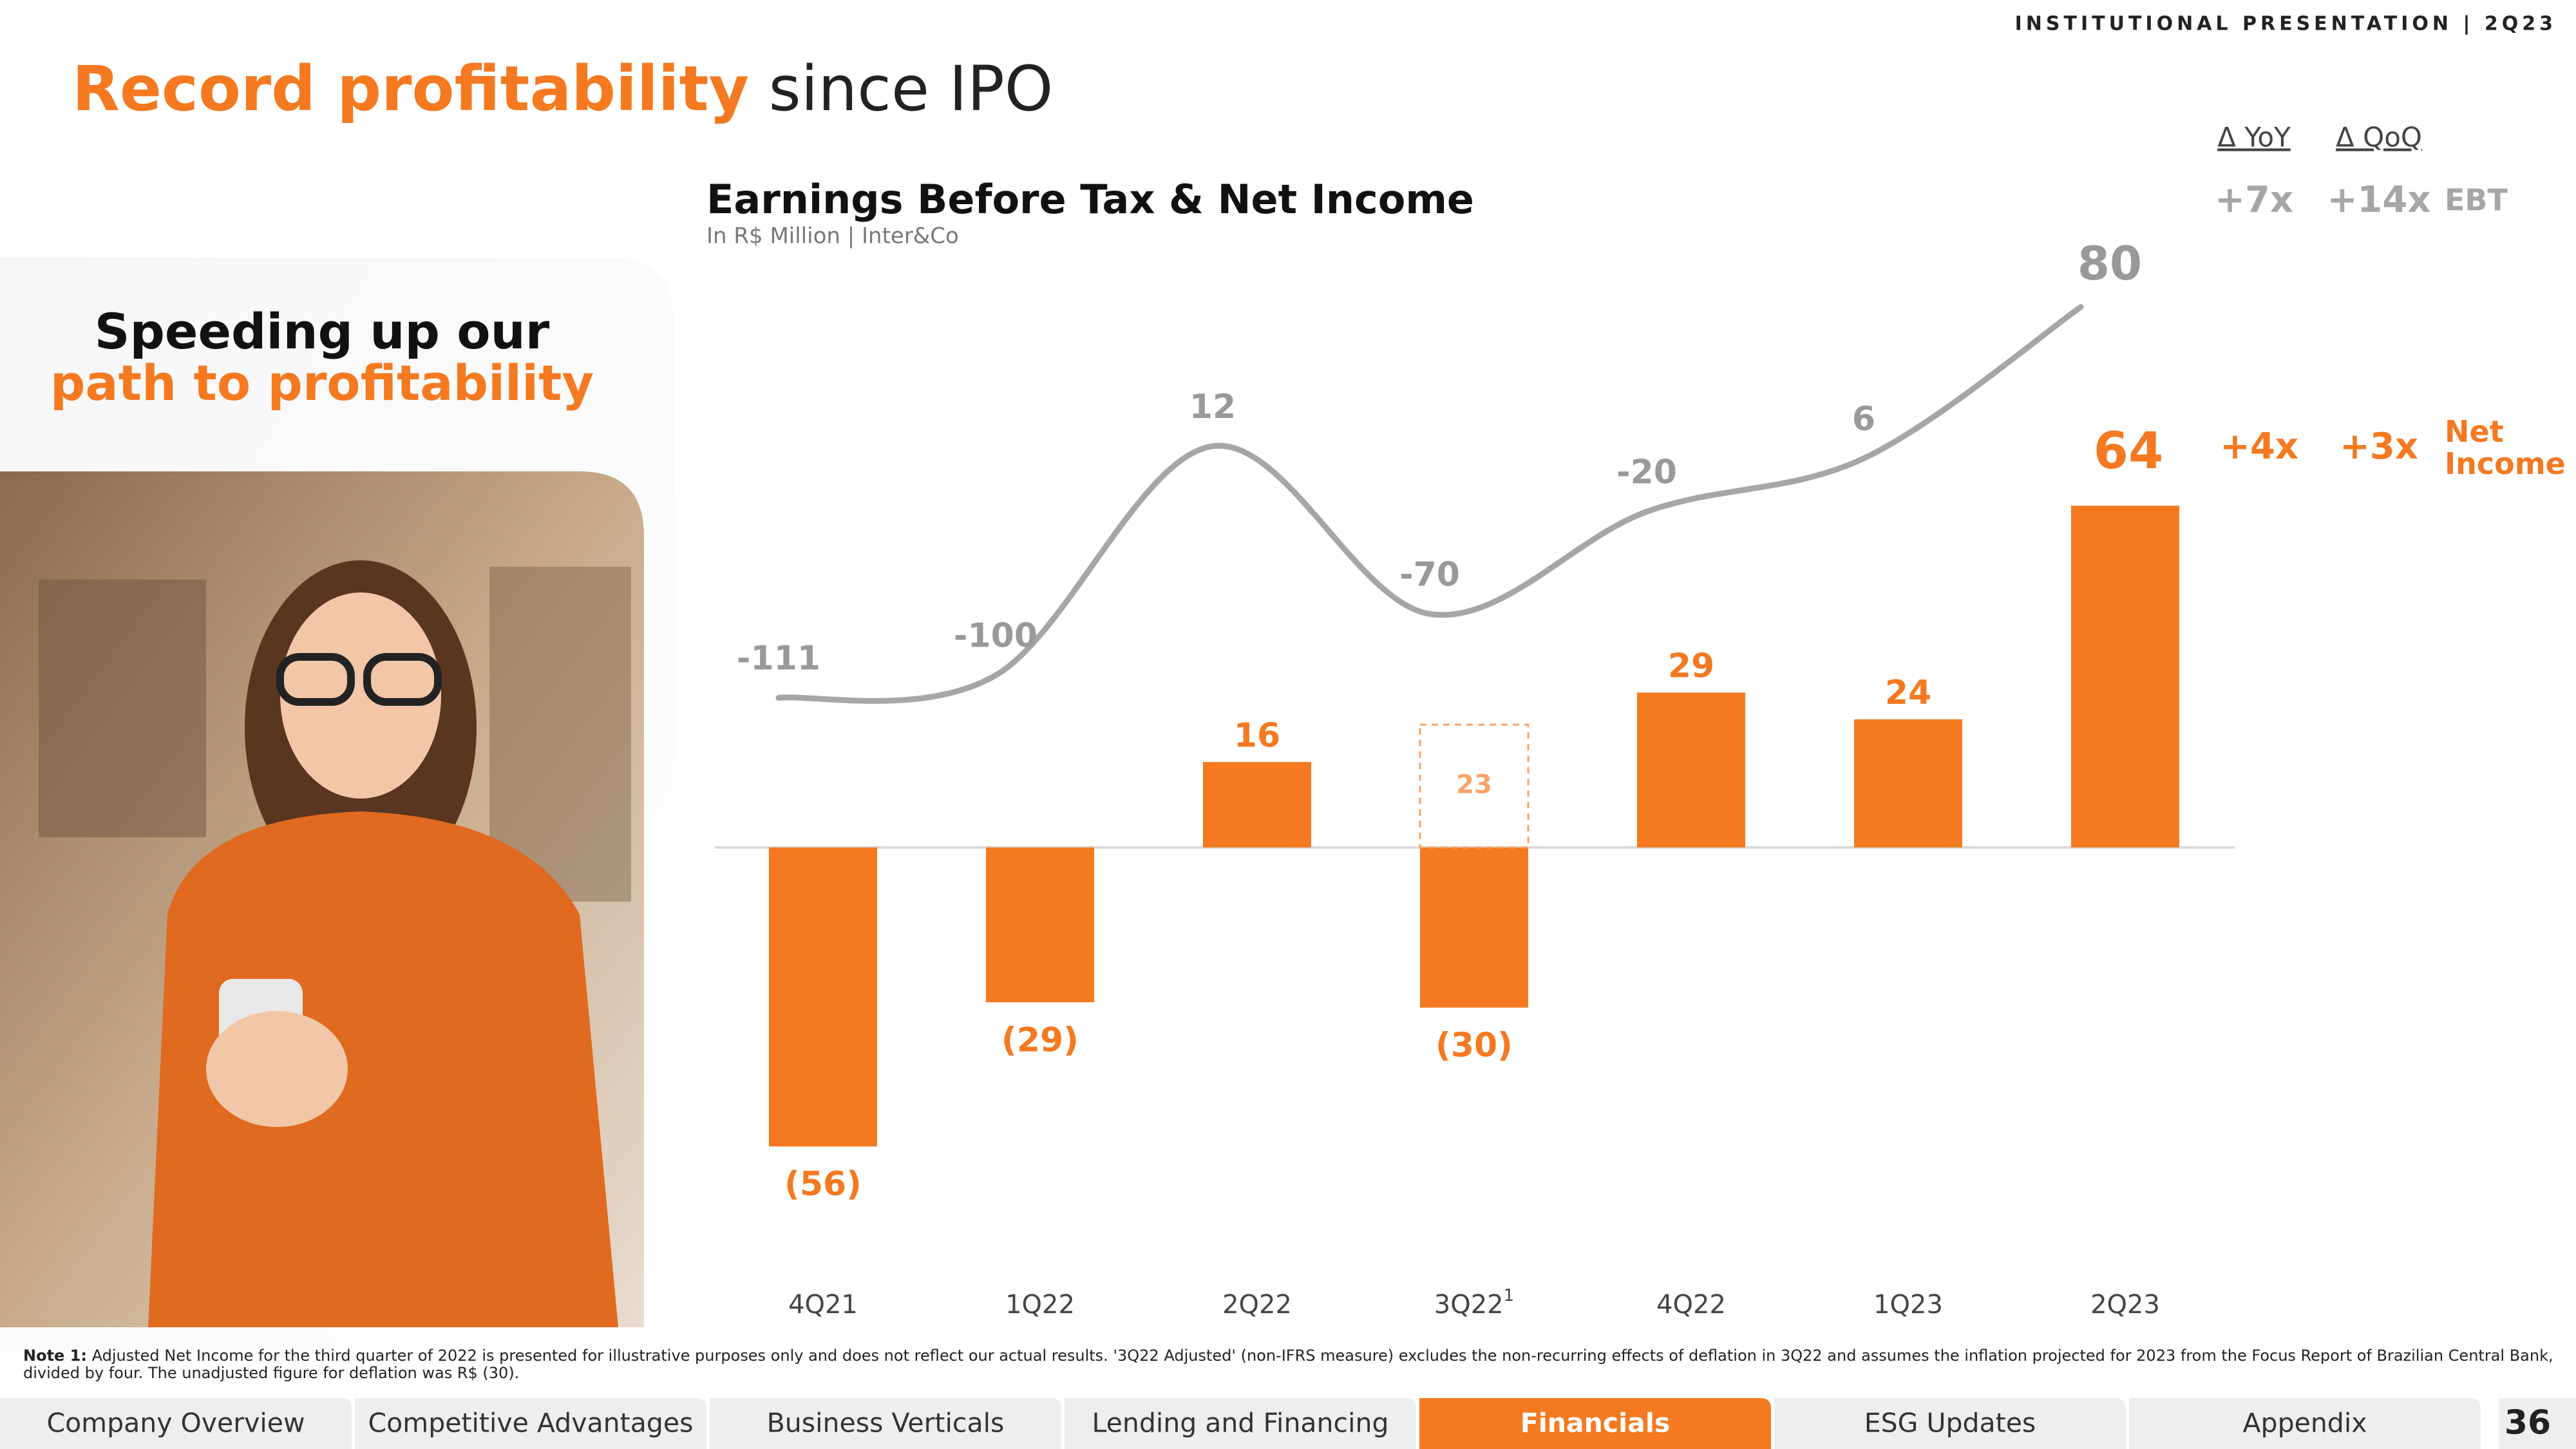 The width and height of the screenshot is (2576, 1449). I want to click on data-label: -100, so click(996, 636).